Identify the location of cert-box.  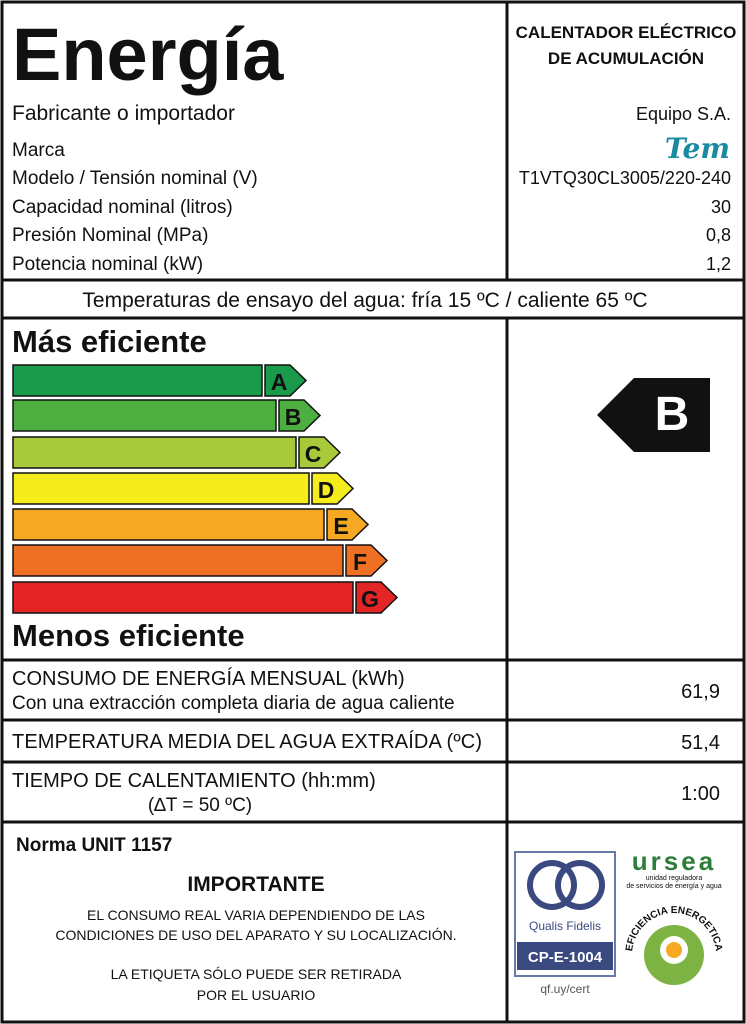
(565, 956).